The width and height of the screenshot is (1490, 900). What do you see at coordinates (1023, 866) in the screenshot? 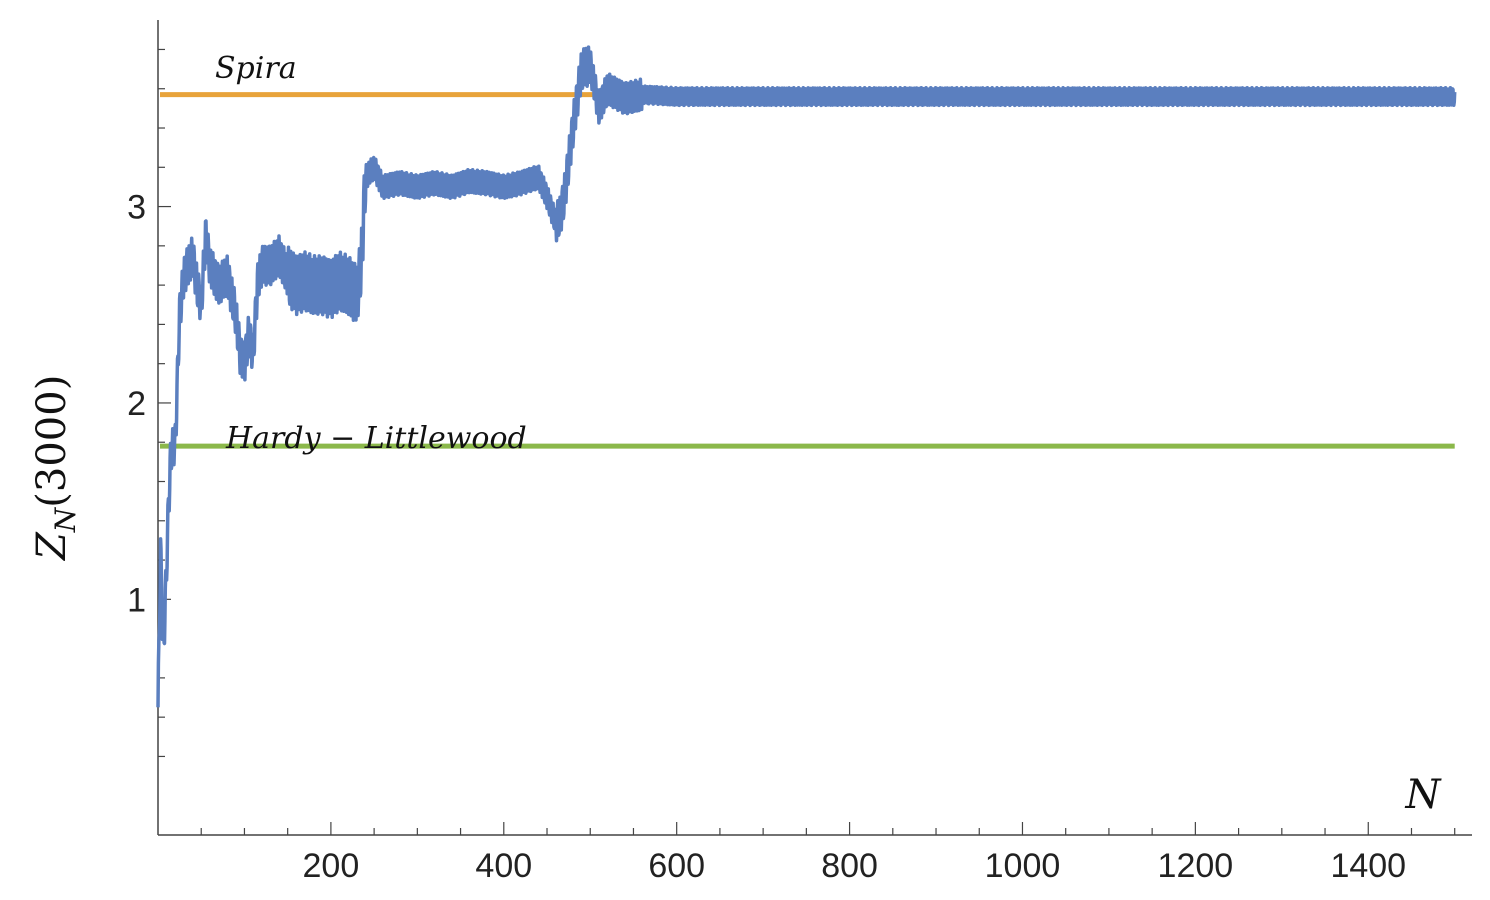
I see `x-tick-label: 1000` at bounding box center [1023, 866].